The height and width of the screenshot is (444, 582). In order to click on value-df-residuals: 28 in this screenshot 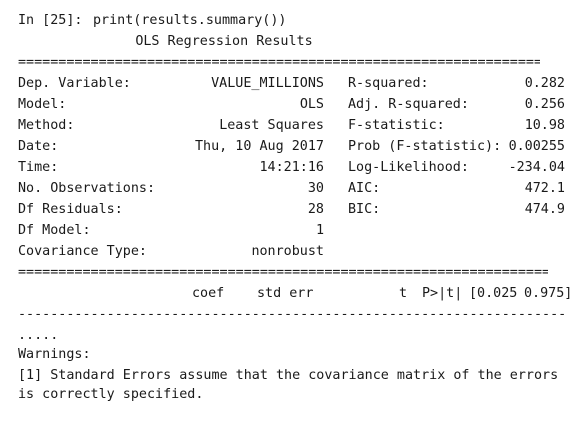, I will do `click(315, 209)`.